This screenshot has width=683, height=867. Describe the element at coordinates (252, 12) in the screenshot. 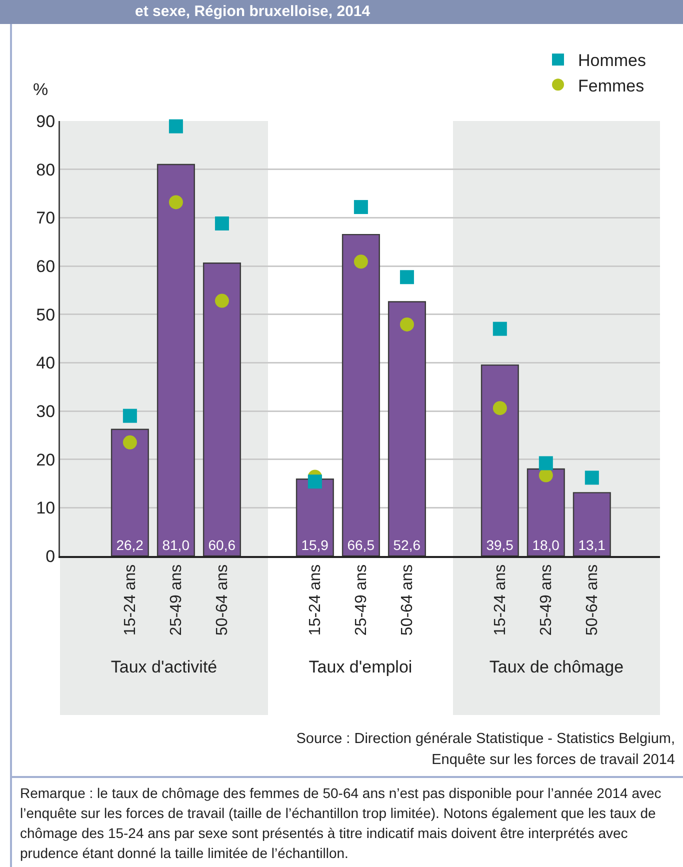

I see `chart-title: et sexe, Région bruxelloise, 2014` at that location.